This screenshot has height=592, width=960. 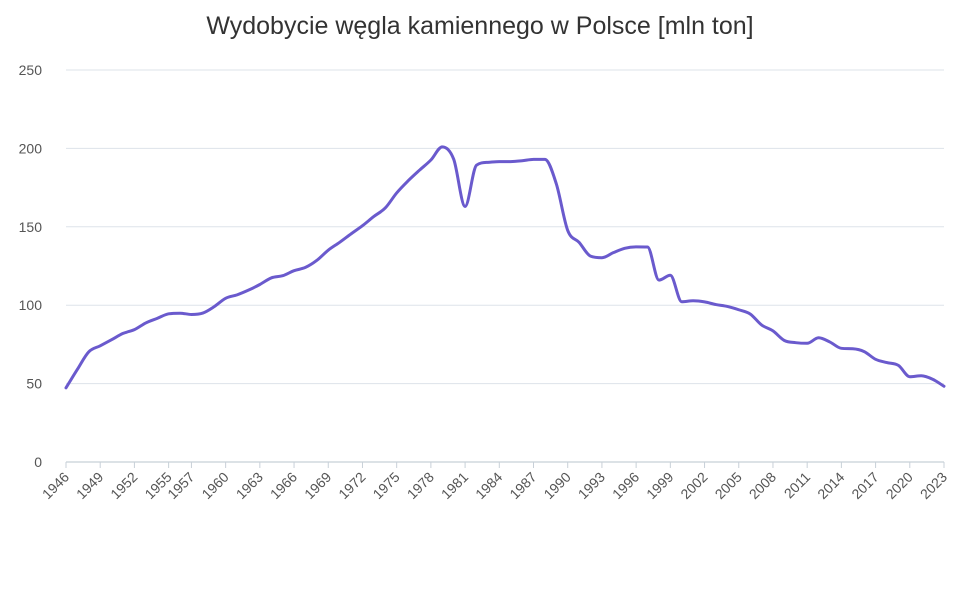 I want to click on x-tick-label: 1975, so click(x=385, y=485).